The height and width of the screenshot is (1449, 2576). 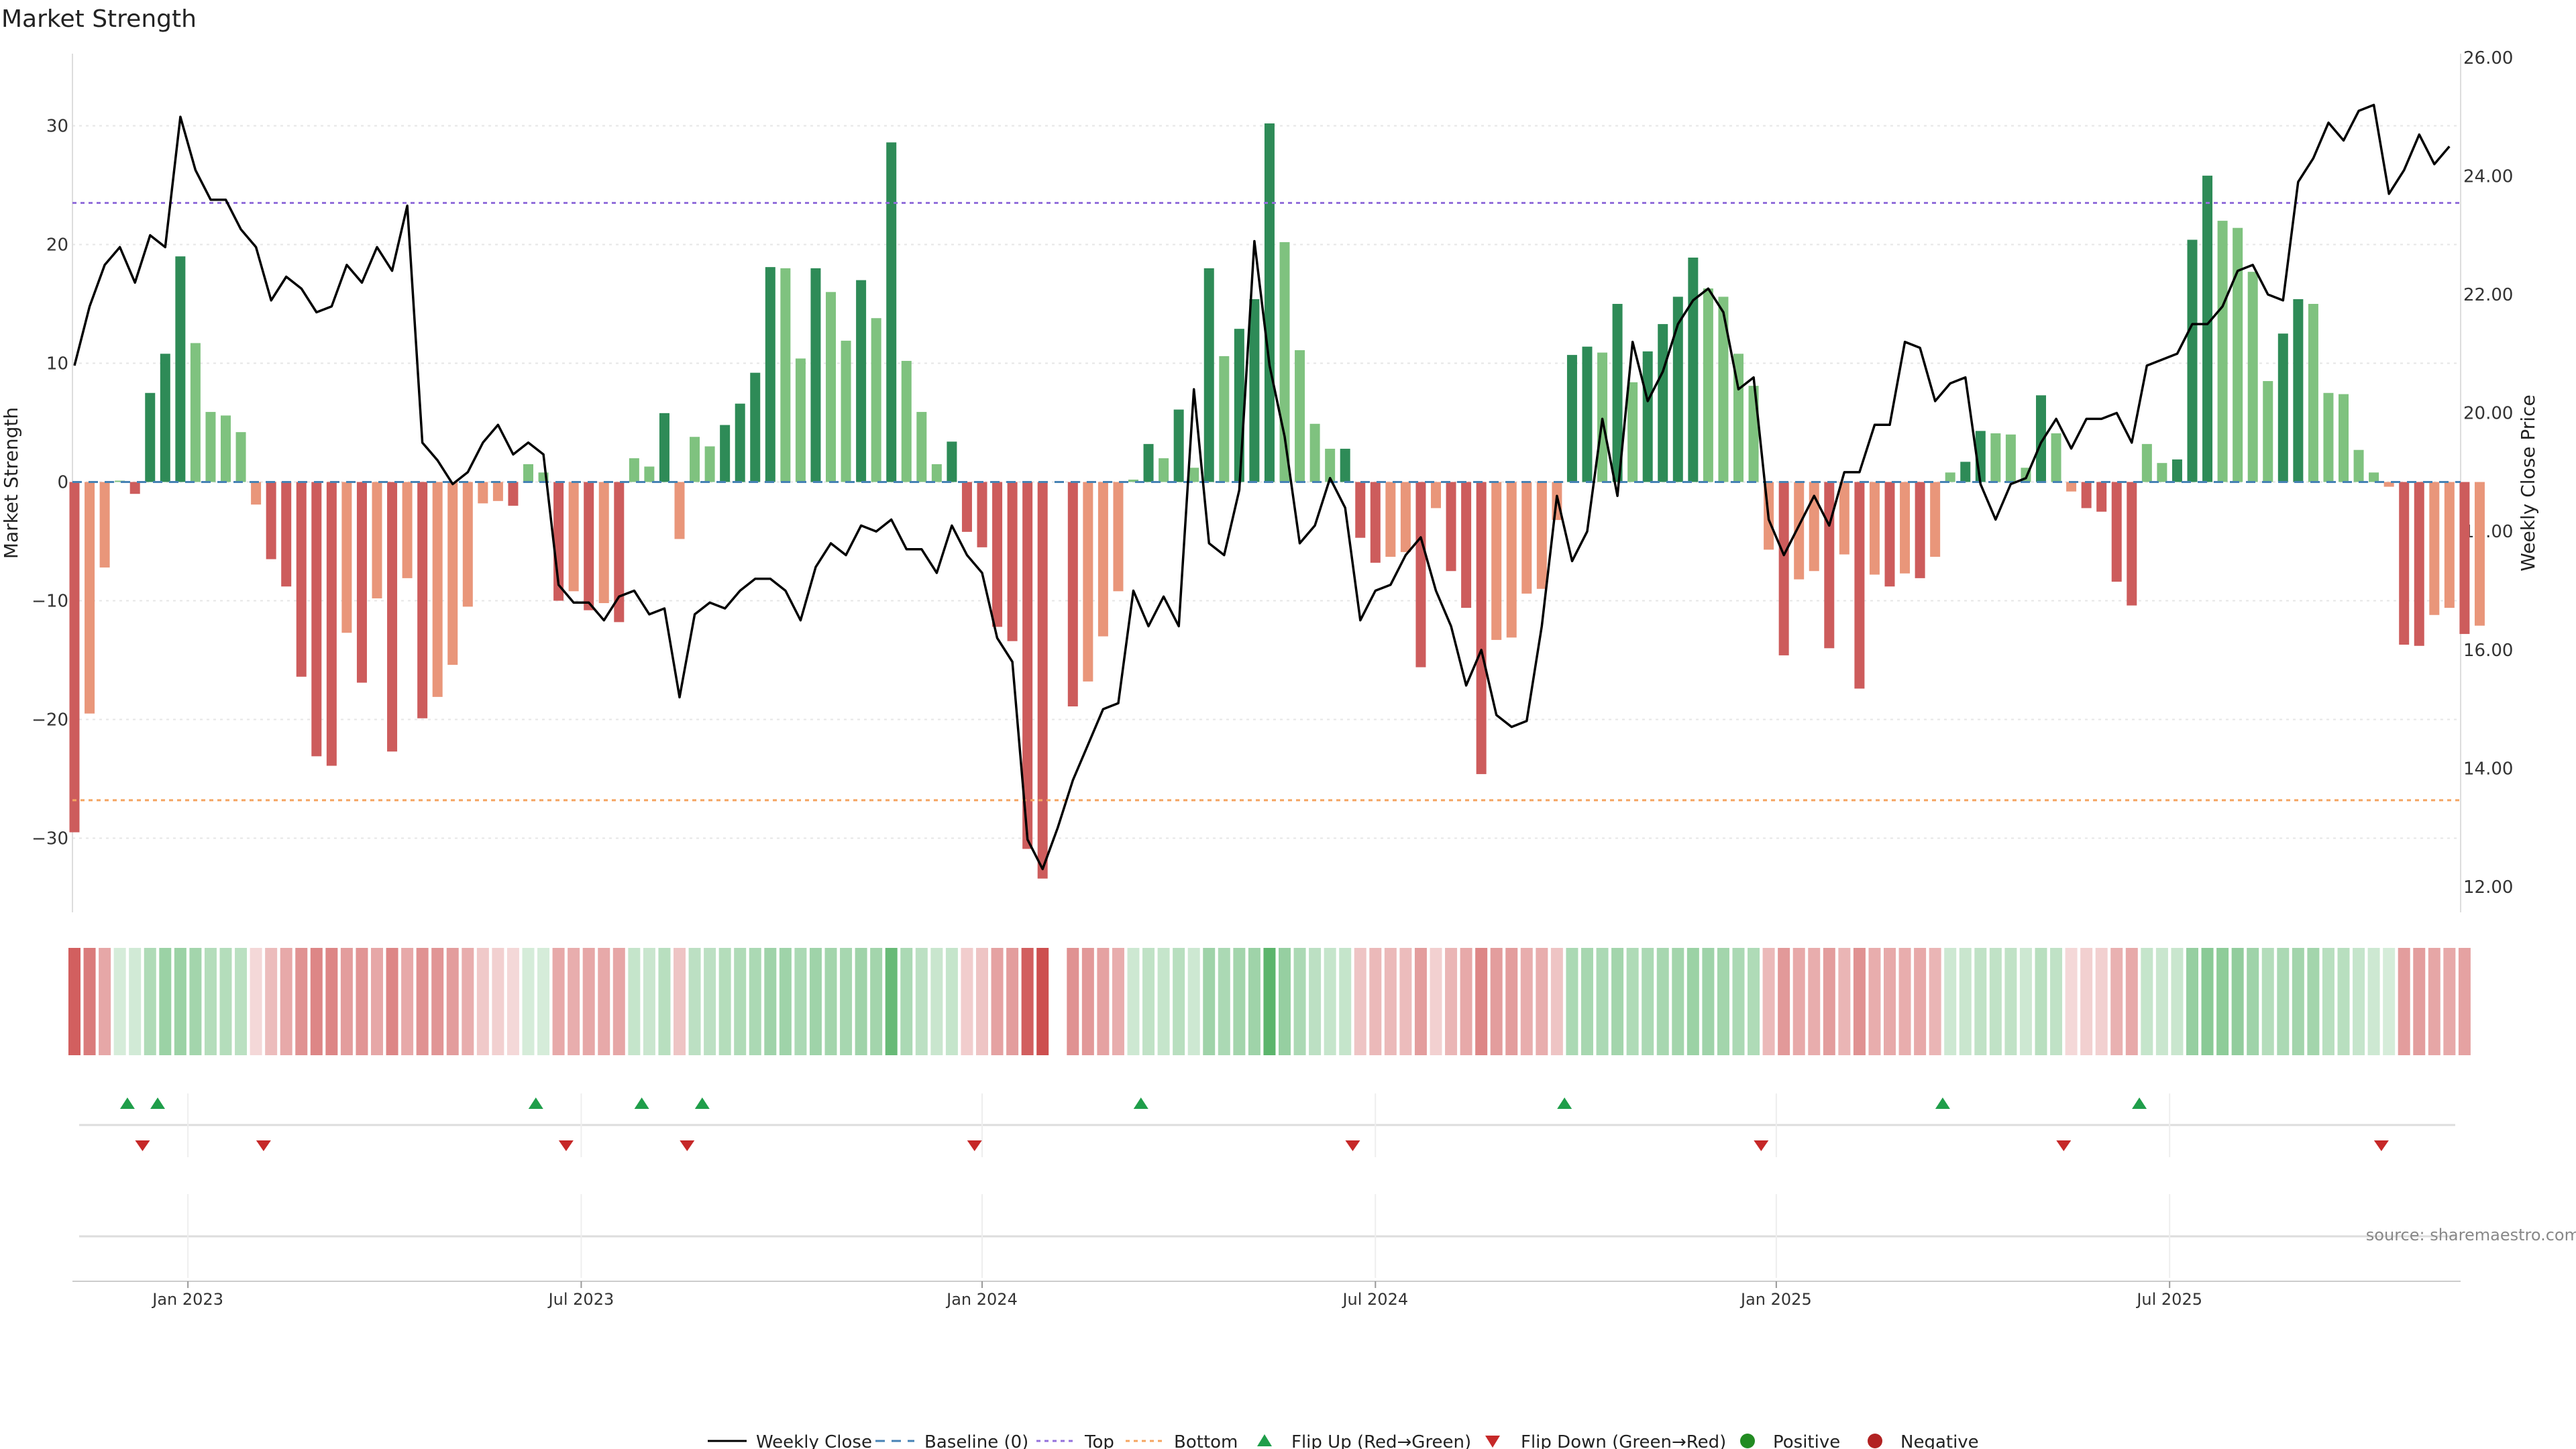 I want to click on legend-flip-down-swatch, so click(x=1492, y=1442).